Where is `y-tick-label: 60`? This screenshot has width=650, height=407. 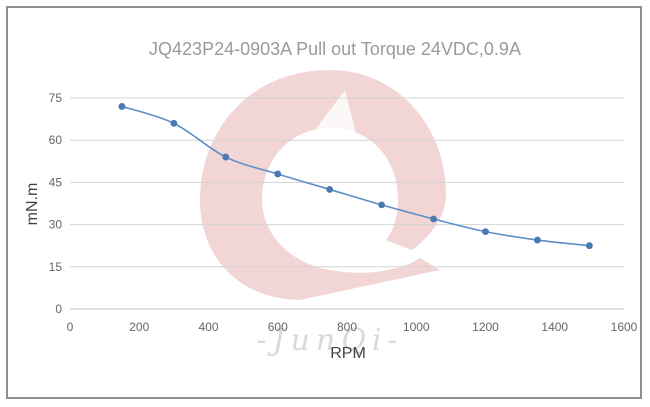 y-tick-label: 60 is located at coordinates (56, 140).